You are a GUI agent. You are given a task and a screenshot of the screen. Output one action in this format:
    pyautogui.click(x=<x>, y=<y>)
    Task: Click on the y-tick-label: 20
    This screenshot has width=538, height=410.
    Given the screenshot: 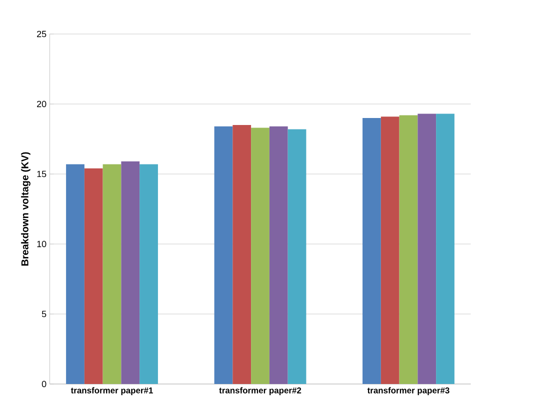 What is the action you would take?
    pyautogui.click(x=41, y=104)
    